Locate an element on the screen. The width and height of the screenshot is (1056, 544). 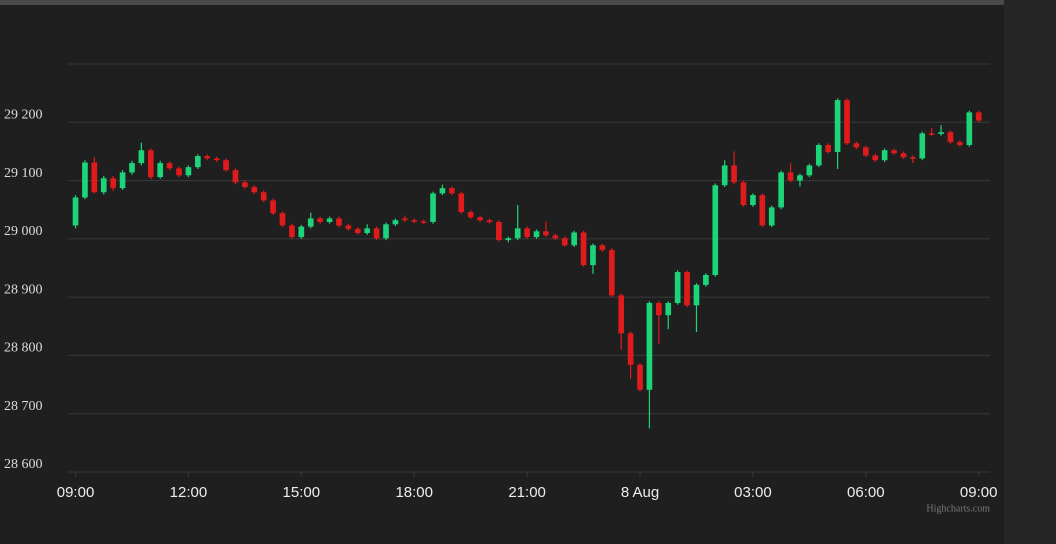
x-tick-label: 8 Aug is located at coordinates (640, 492).